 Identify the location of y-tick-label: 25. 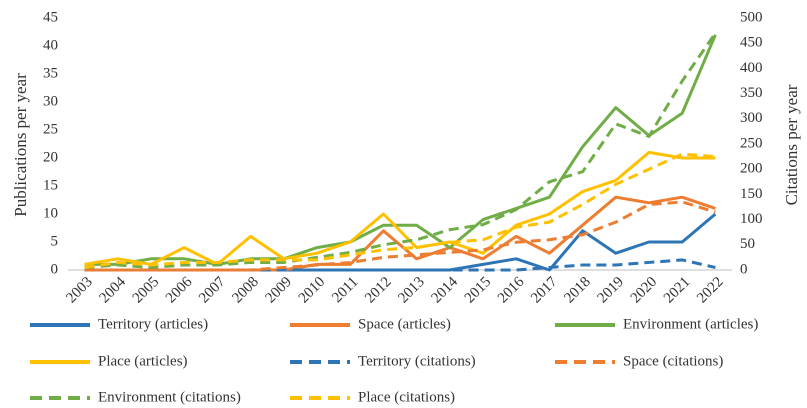
(50, 129).